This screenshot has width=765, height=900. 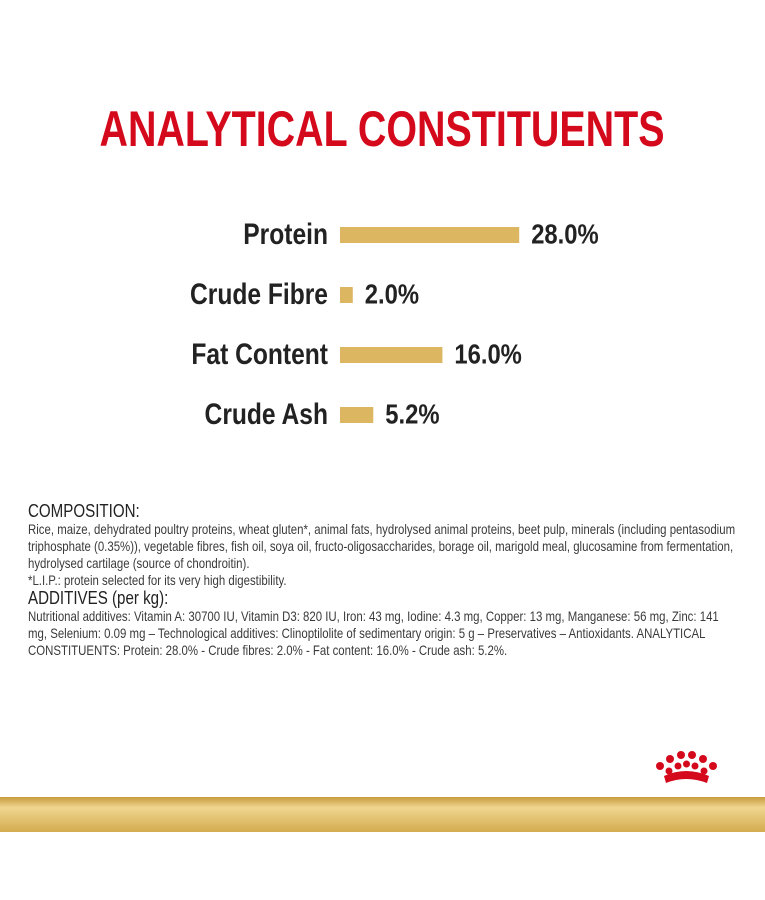 What do you see at coordinates (84, 511) in the screenshot?
I see `composition-heading: COMPOSITION:` at bounding box center [84, 511].